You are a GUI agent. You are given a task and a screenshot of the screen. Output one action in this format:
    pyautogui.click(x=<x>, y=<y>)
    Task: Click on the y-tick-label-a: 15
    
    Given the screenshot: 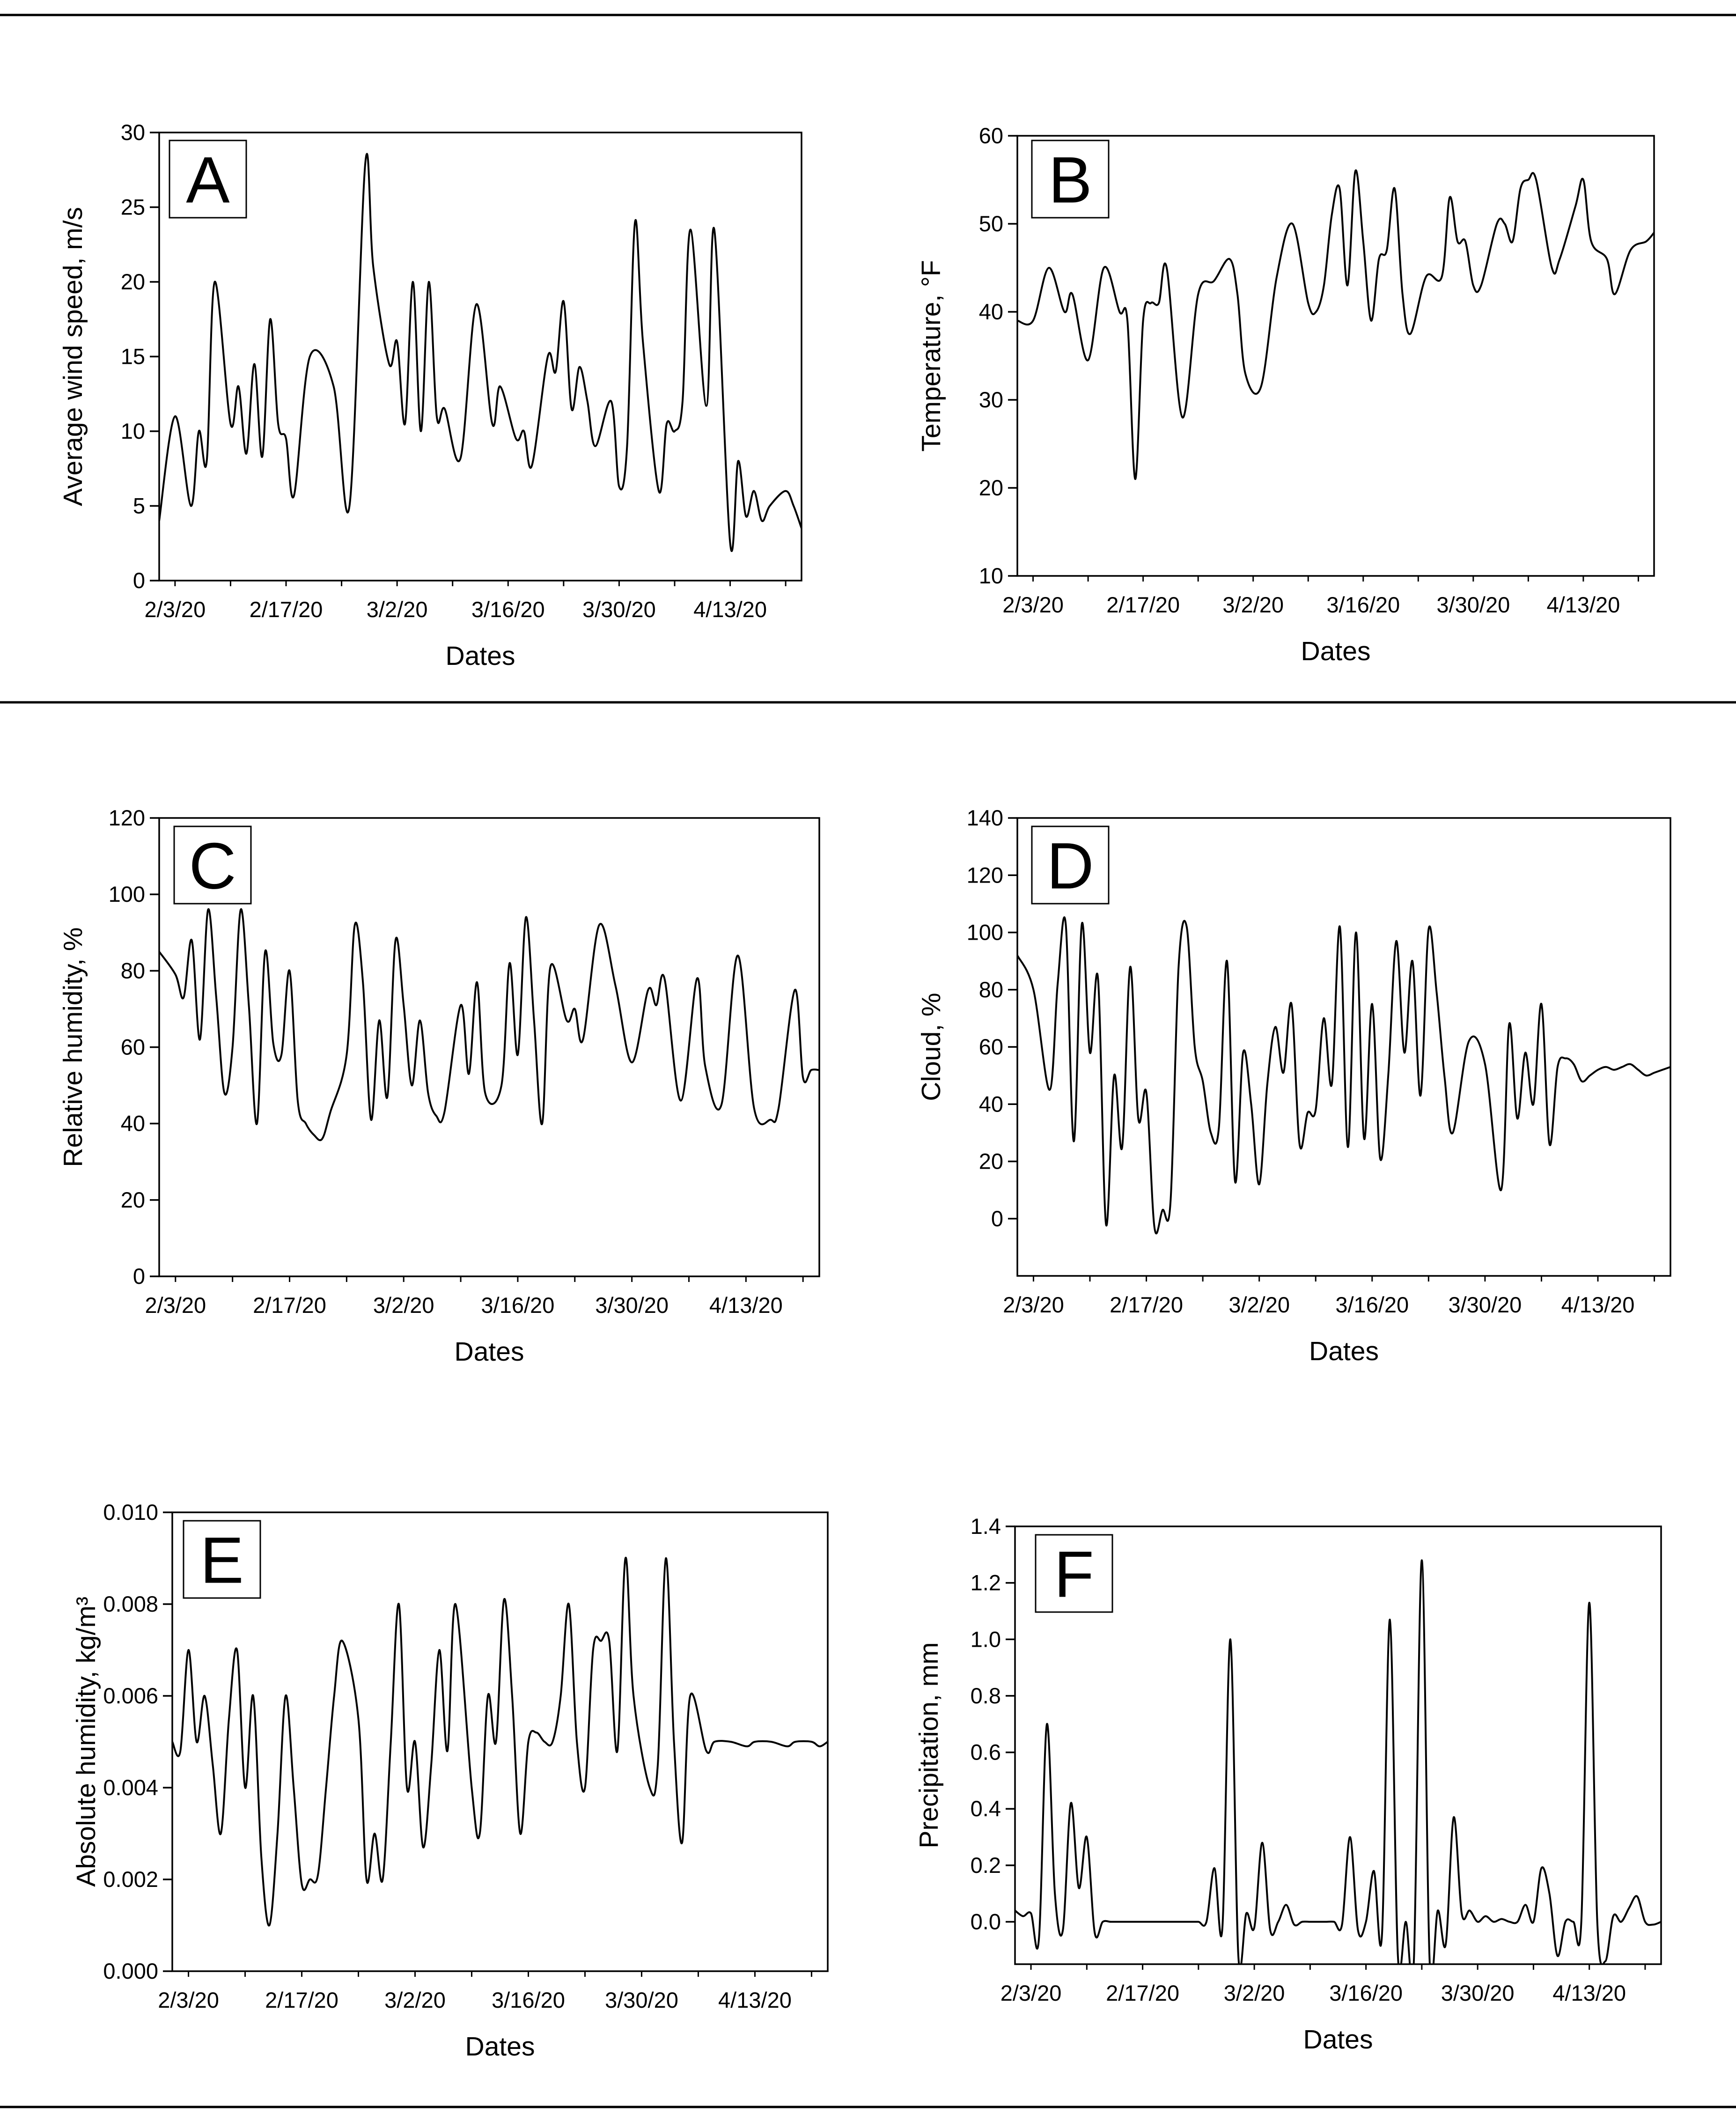 What is the action you would take?
    pyautogui.click(x=133, y=357)
    